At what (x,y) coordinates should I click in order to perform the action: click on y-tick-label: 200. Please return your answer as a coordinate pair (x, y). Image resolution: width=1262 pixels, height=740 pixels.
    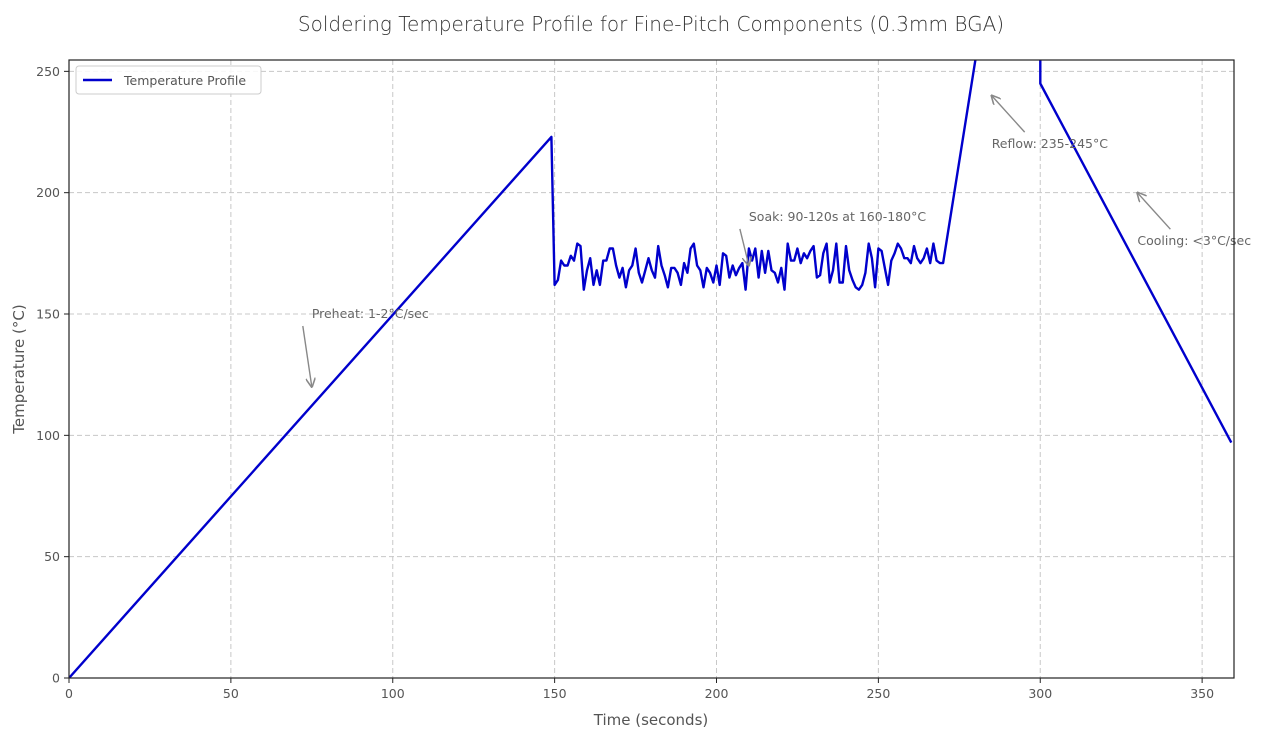
    Looking at the image, I should click on (48, 192).